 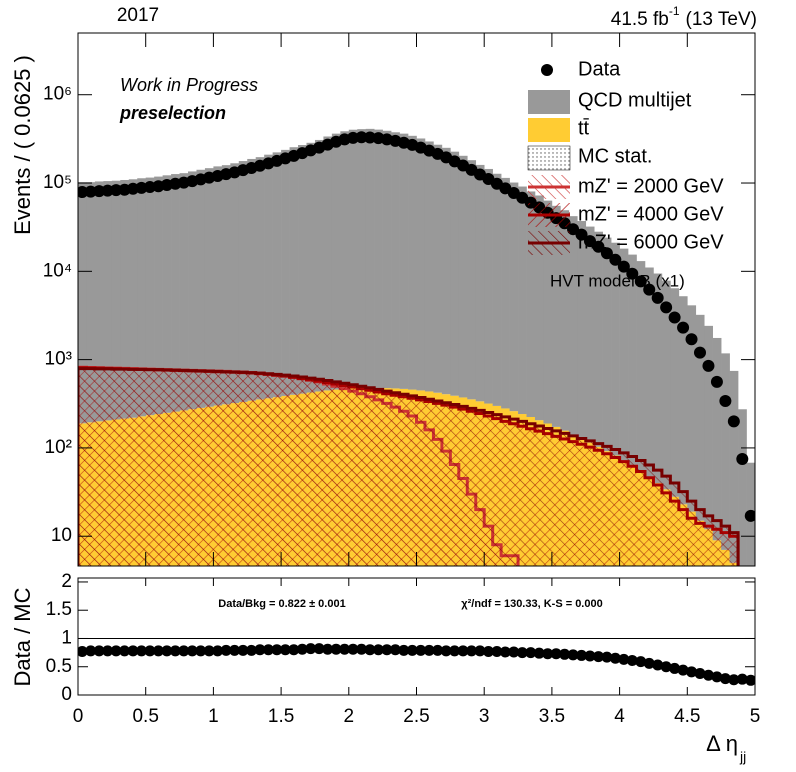 What do you see at coordinates (615, 156) in the screenshot?
I see `legend-label: MC stat.` at bounding box center [615, 156].